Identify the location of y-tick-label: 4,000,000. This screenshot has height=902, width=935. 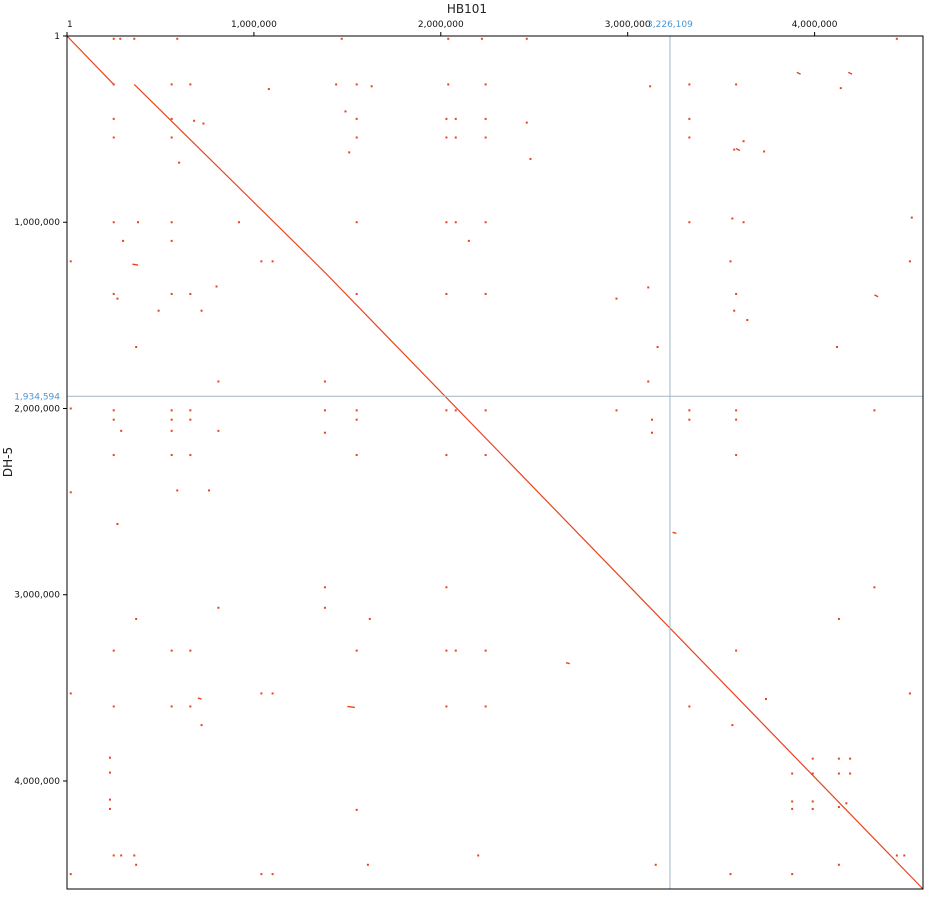
(37, 782).